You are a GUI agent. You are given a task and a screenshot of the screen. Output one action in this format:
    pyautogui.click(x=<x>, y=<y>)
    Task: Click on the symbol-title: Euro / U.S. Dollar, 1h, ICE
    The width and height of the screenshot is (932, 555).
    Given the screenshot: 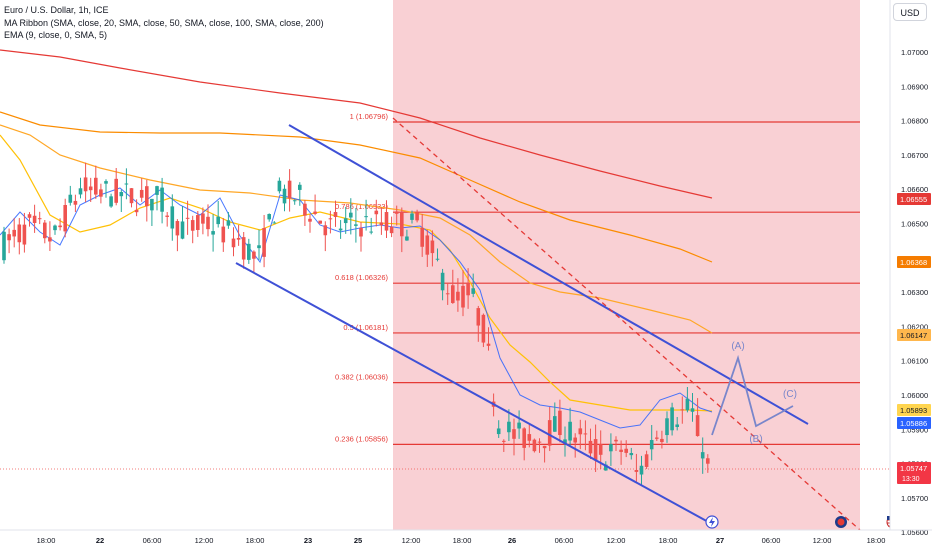 What is the action you would take?
    pyautogui.click(x=56, y=10)
    